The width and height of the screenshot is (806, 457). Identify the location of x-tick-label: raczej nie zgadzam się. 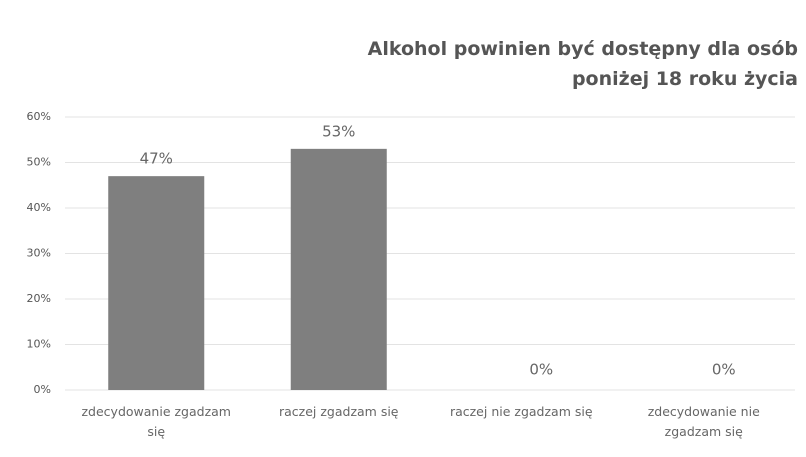
(521, 411).